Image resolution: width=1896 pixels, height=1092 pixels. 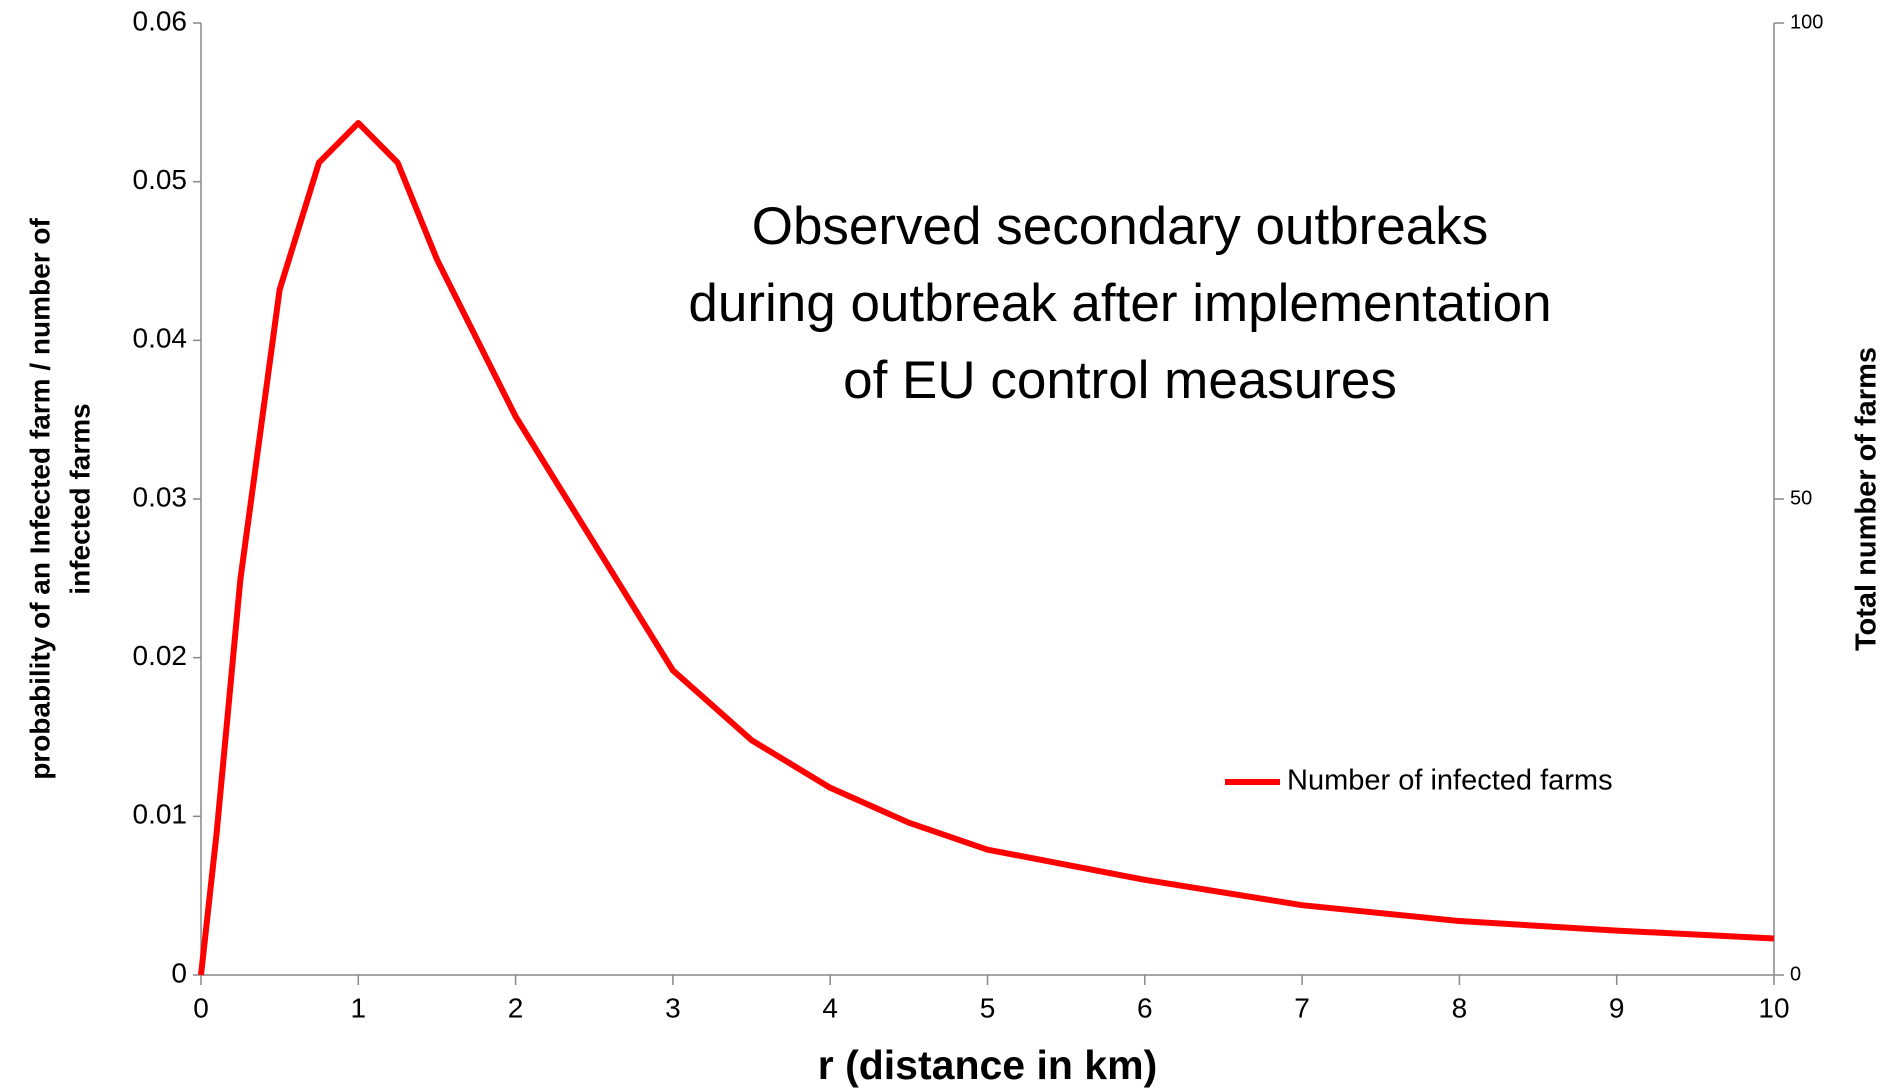 What do you see at coordinates (673, 1007) in the screenshot?
I see `x-tick-label: 3` at bounding box center [673, 1007].